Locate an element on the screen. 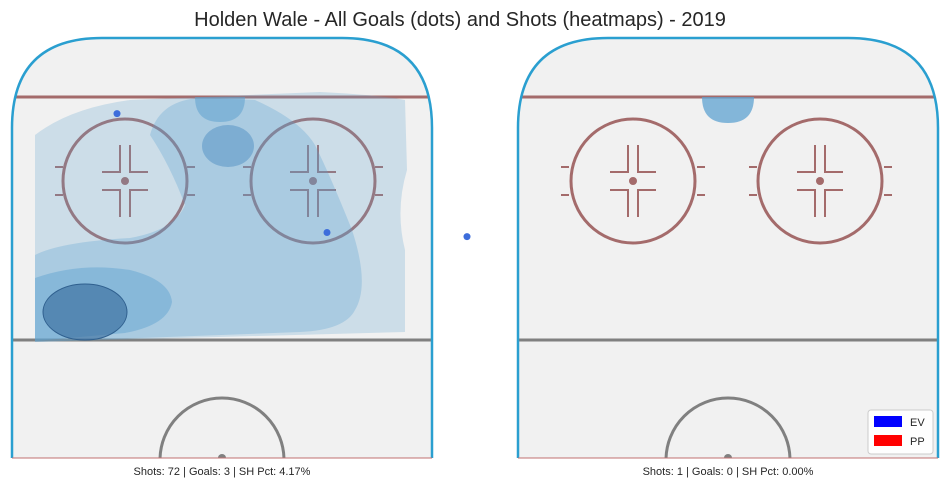  heatmap-peak-slot is located at coordinates (228, 146).